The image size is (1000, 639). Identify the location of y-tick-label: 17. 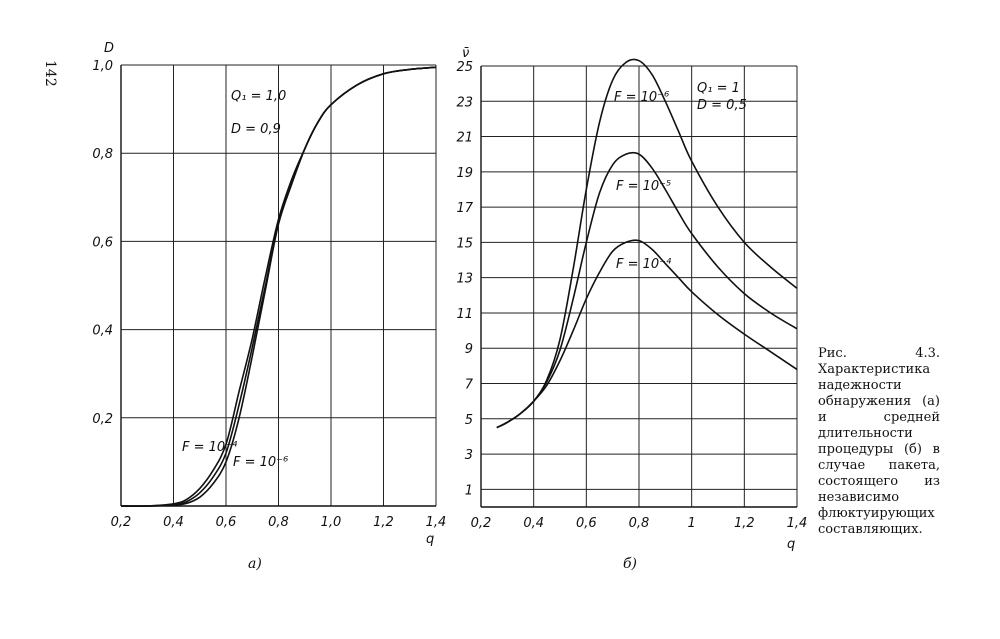
(464, 208).